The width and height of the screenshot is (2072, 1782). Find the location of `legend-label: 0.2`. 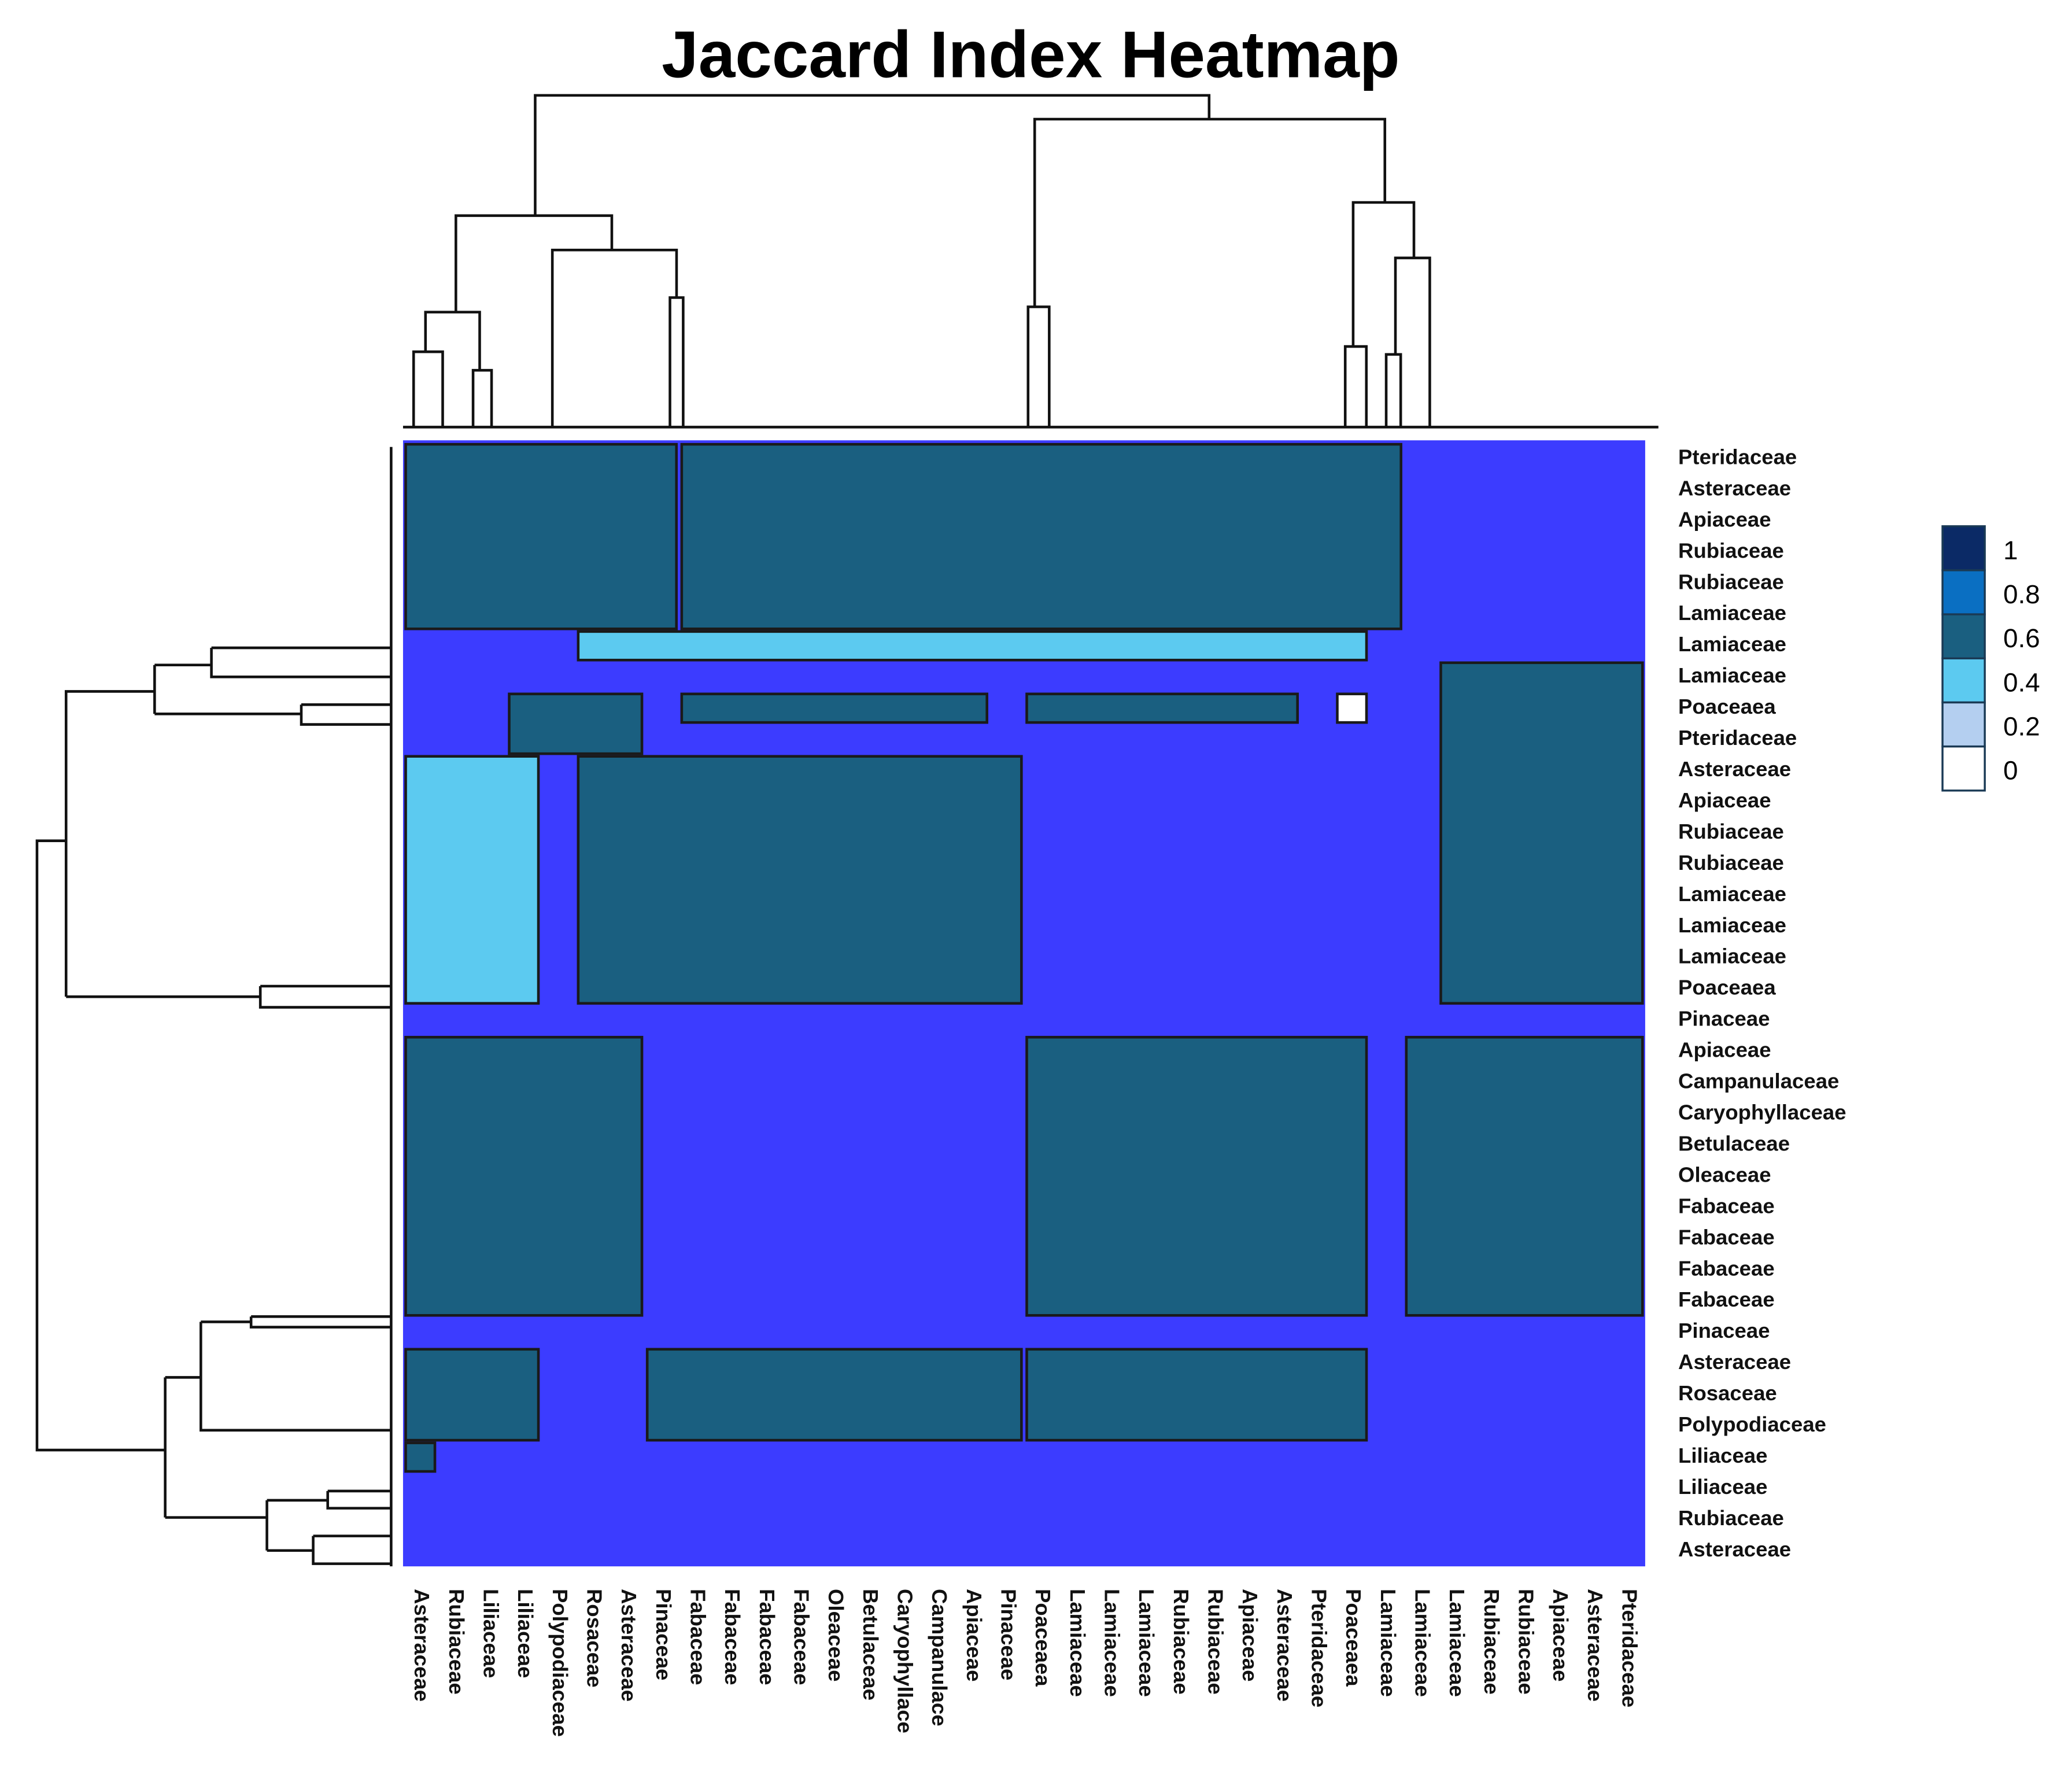

legend-label: 0.2 is located at coordinates (2022, 727).